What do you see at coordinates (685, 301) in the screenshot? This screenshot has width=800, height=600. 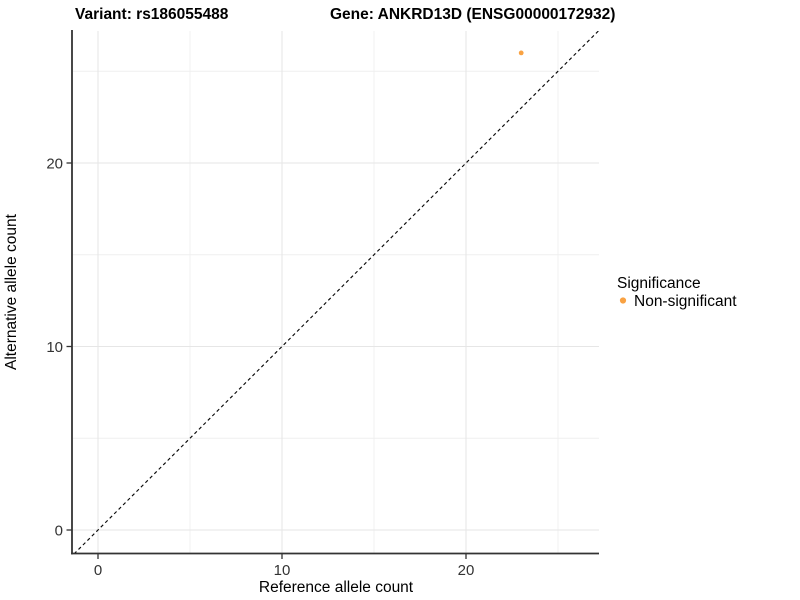 I see `legend-item-label: Non-significant` at bounding box center [685, 301].